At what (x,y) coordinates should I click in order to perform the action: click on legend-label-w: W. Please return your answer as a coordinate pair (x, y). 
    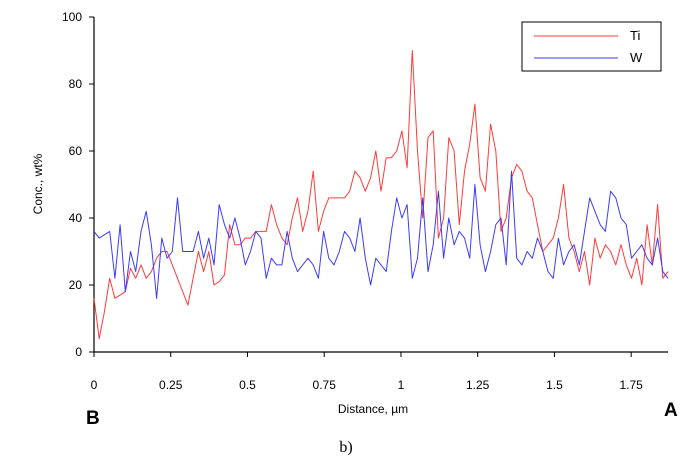
    Looking at the image, I should click on (636, 57).